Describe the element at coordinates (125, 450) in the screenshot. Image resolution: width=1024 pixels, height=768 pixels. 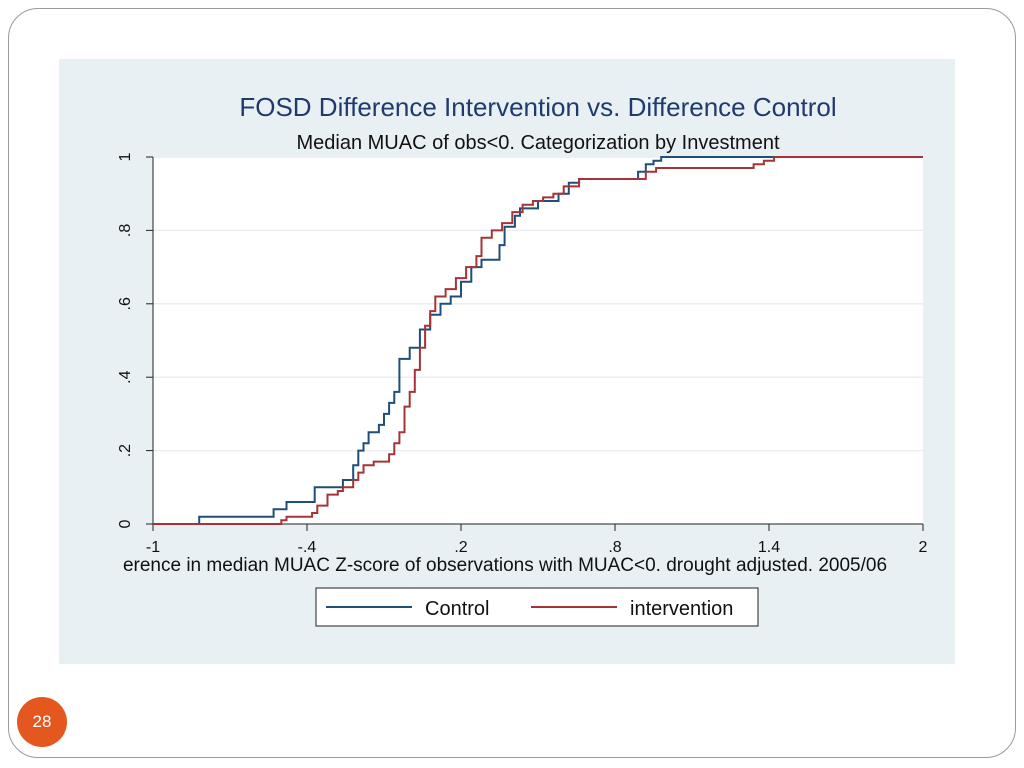
I see `y-tick-label-1: .2` at that location.